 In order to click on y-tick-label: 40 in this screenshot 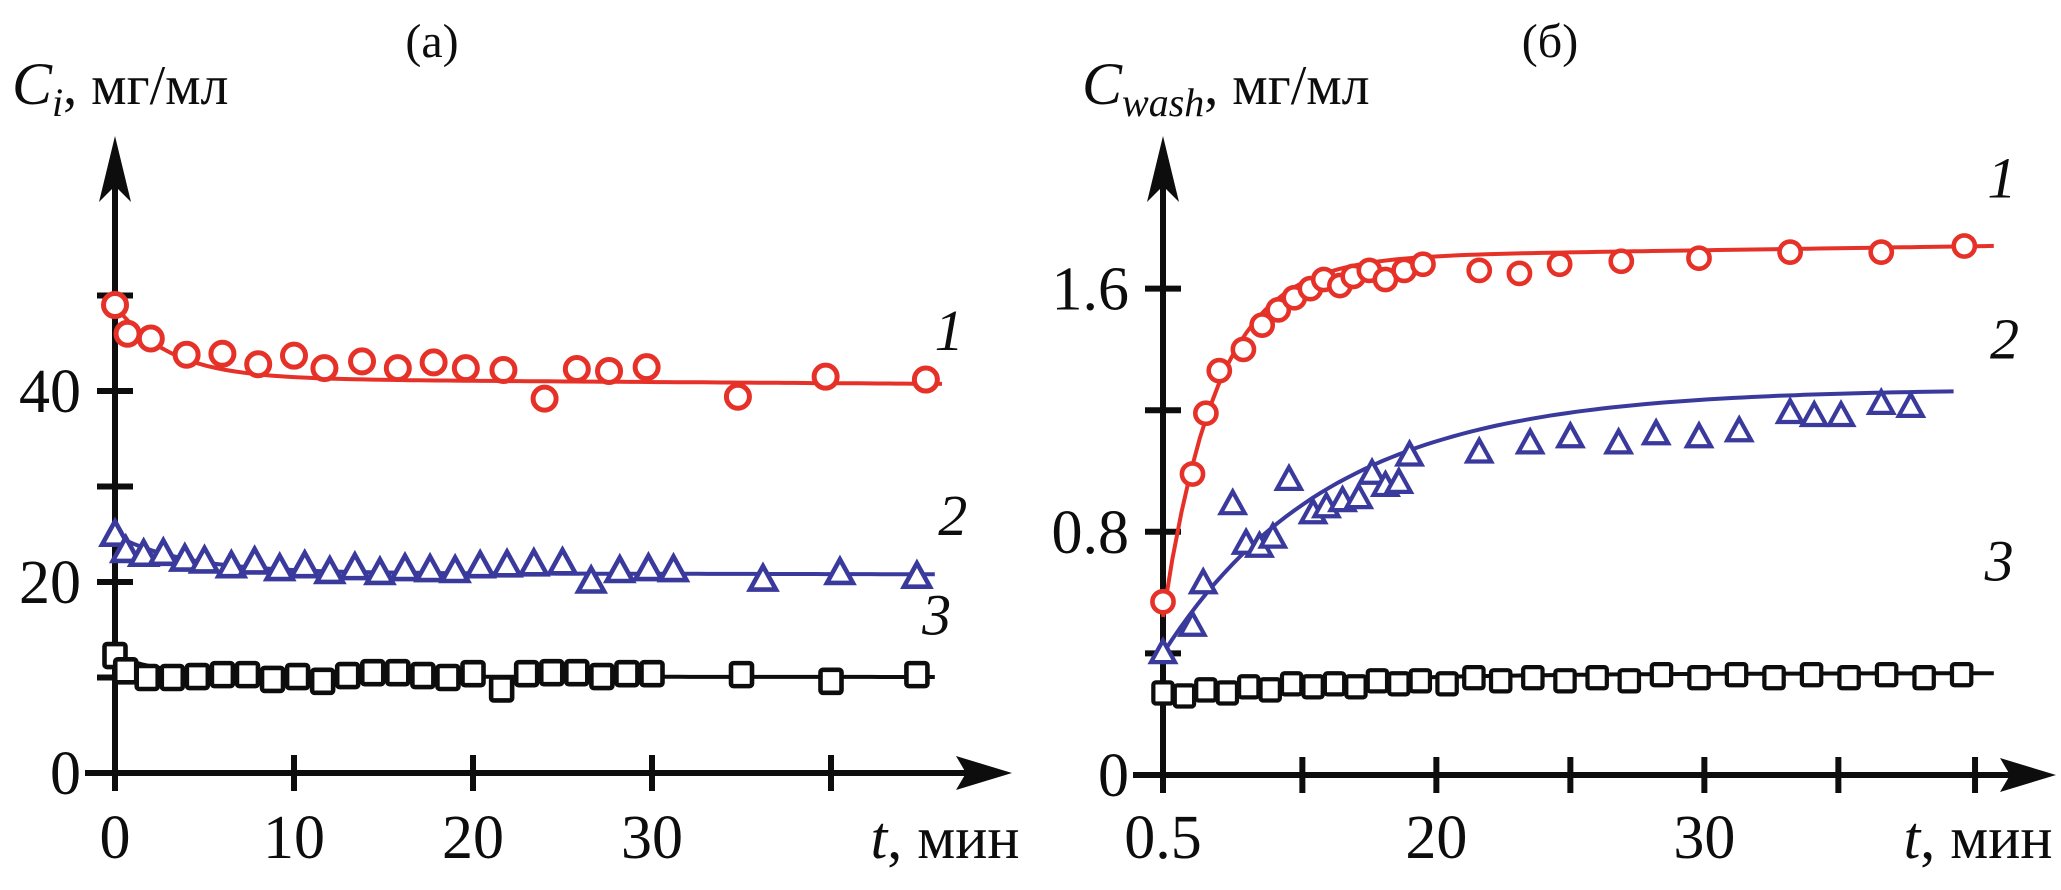, I will do `click(50, 392)`.